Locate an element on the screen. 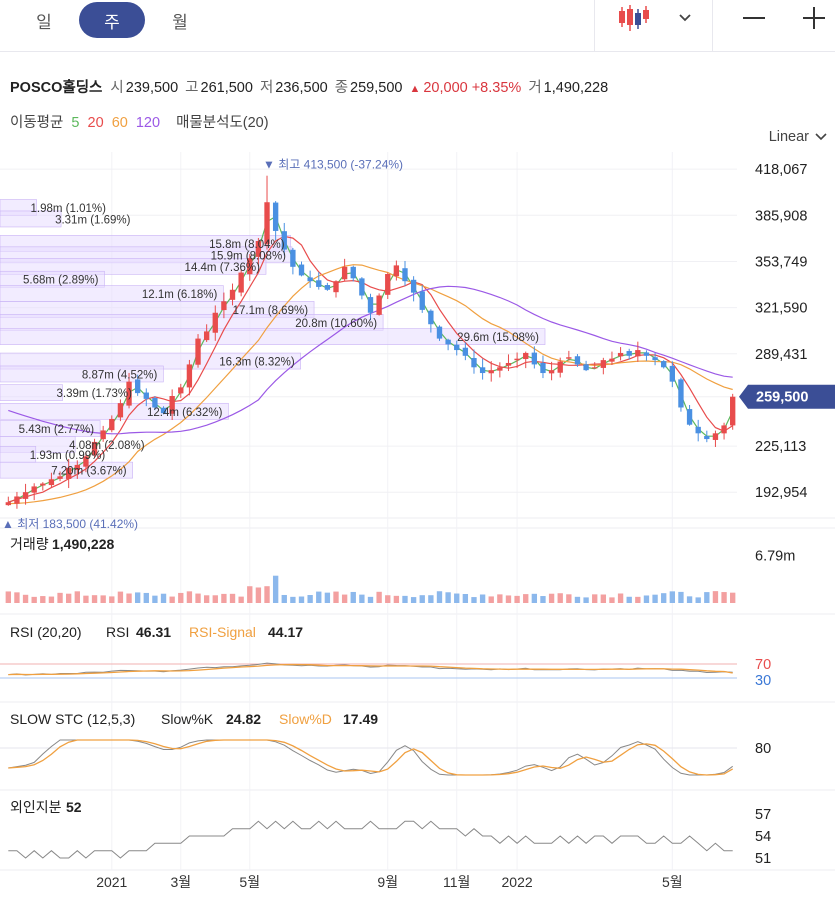 The width and height of the screenshot is (835, 920). chevron-down-icon is located at coordinates (685, 18).